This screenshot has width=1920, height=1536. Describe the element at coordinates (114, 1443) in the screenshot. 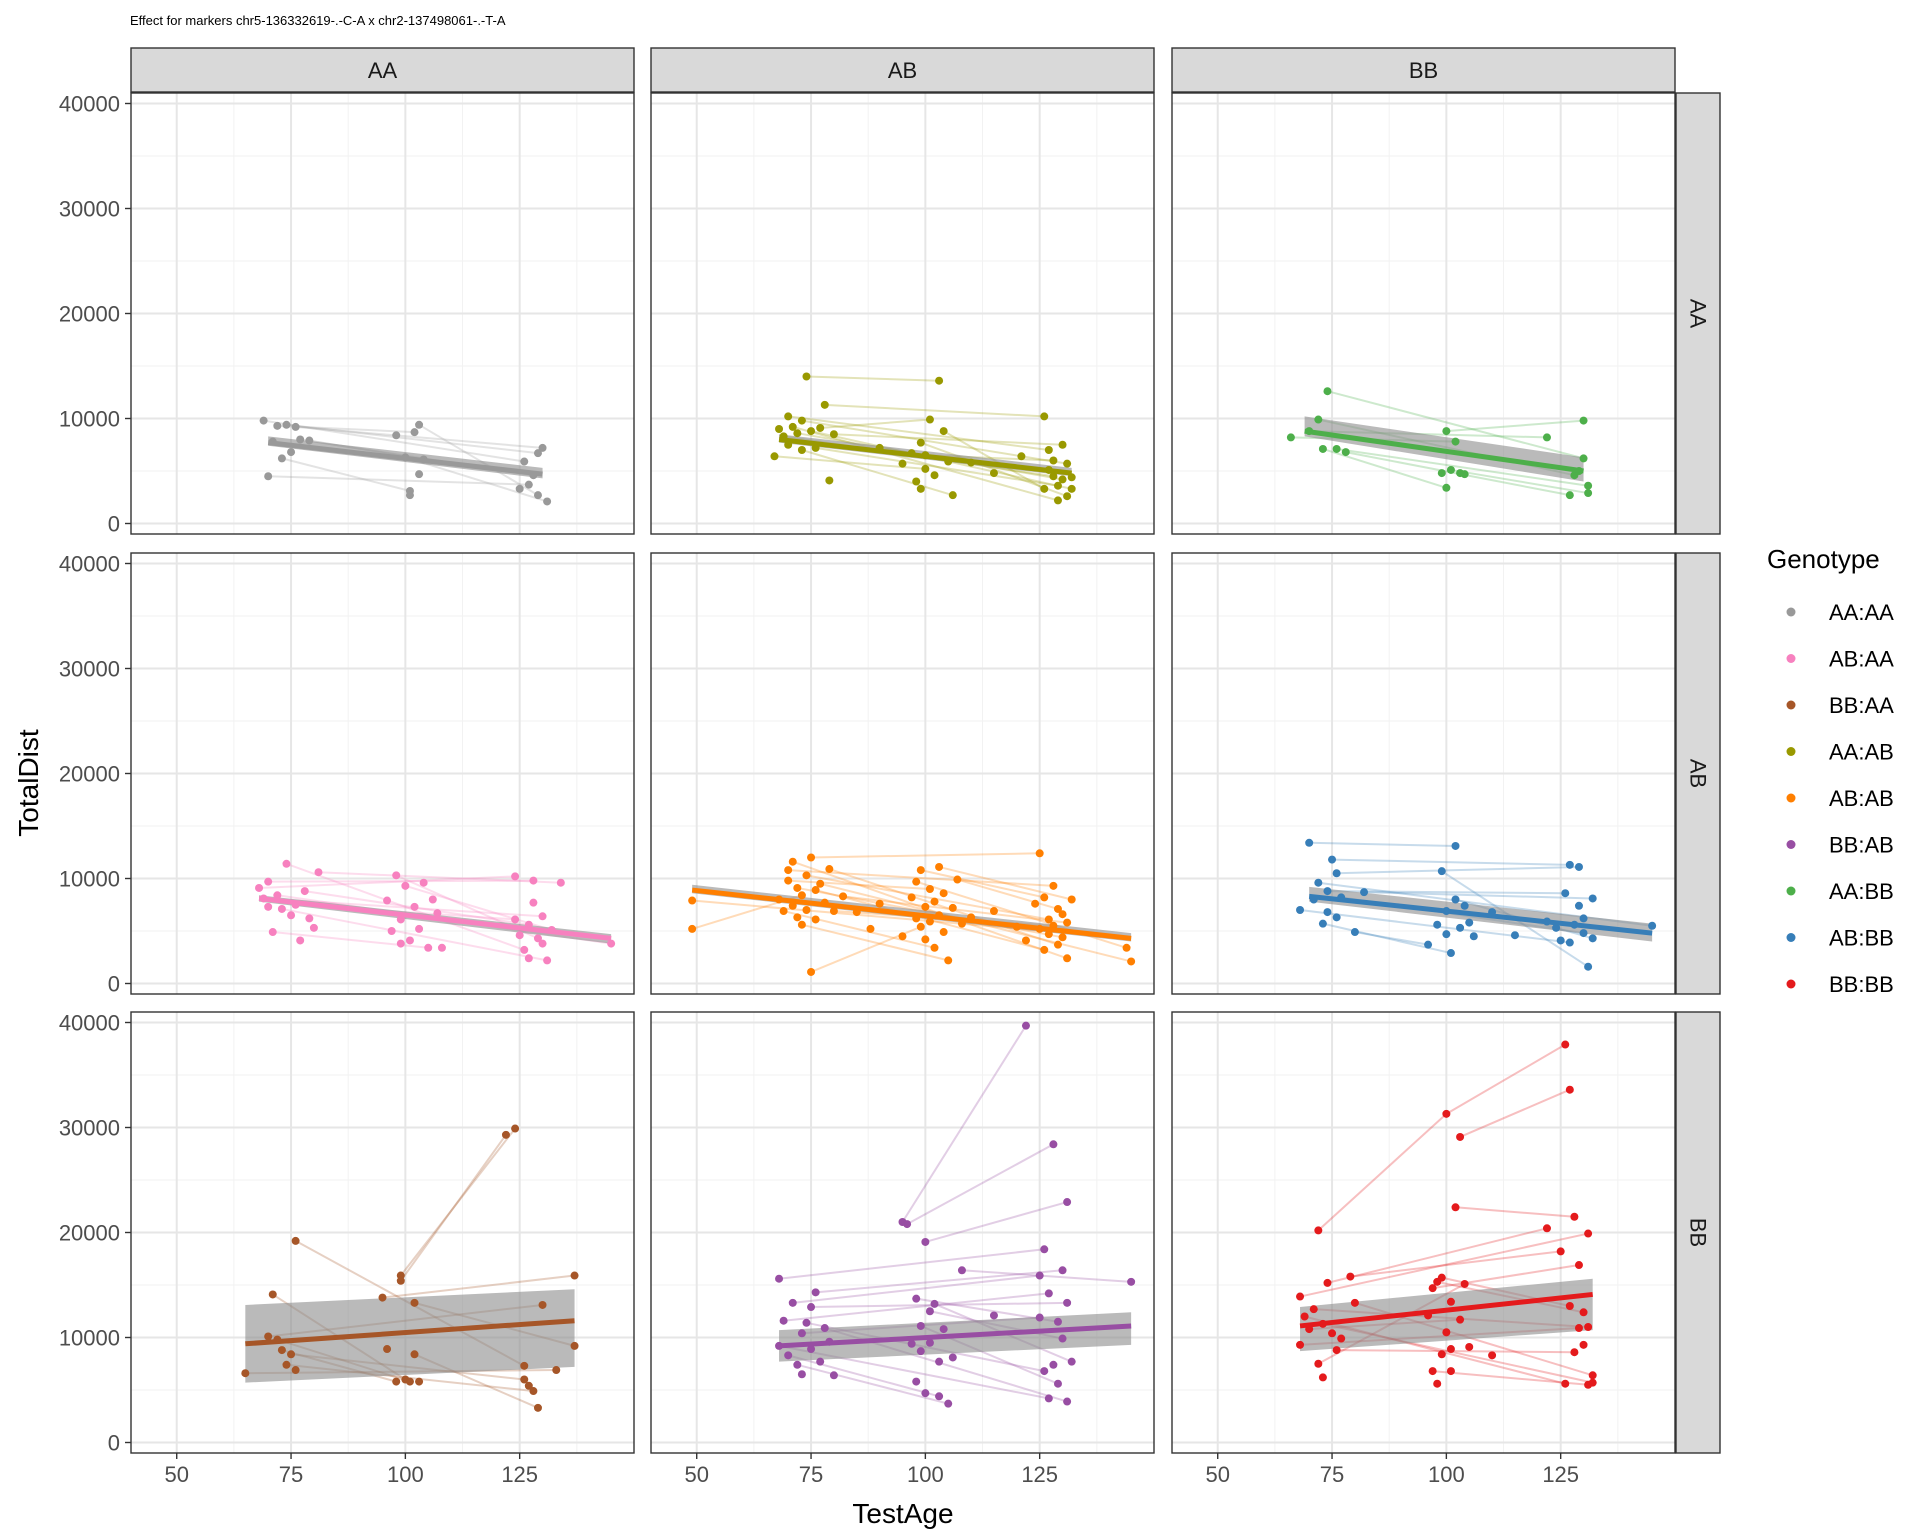

I see `y-tick-label: 0` at that location.